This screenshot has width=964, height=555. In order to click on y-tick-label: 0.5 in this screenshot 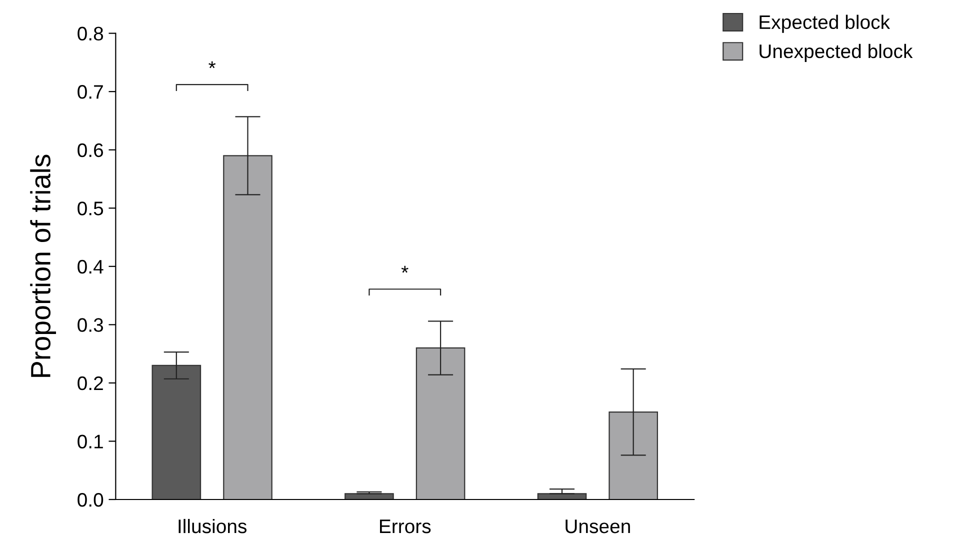, I will do `click(91, 209)`.